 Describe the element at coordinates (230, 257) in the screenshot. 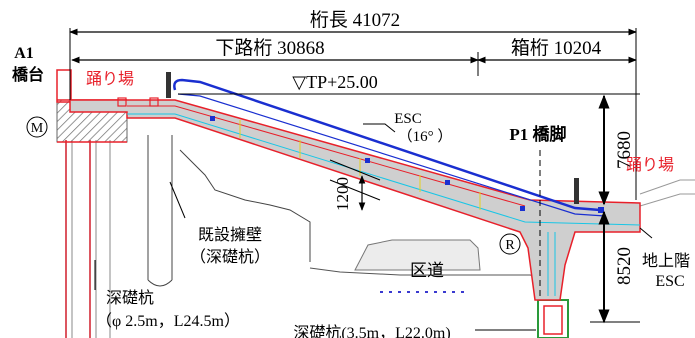

I see `retaining-wall-label-2: （深礎杭）` at that location.